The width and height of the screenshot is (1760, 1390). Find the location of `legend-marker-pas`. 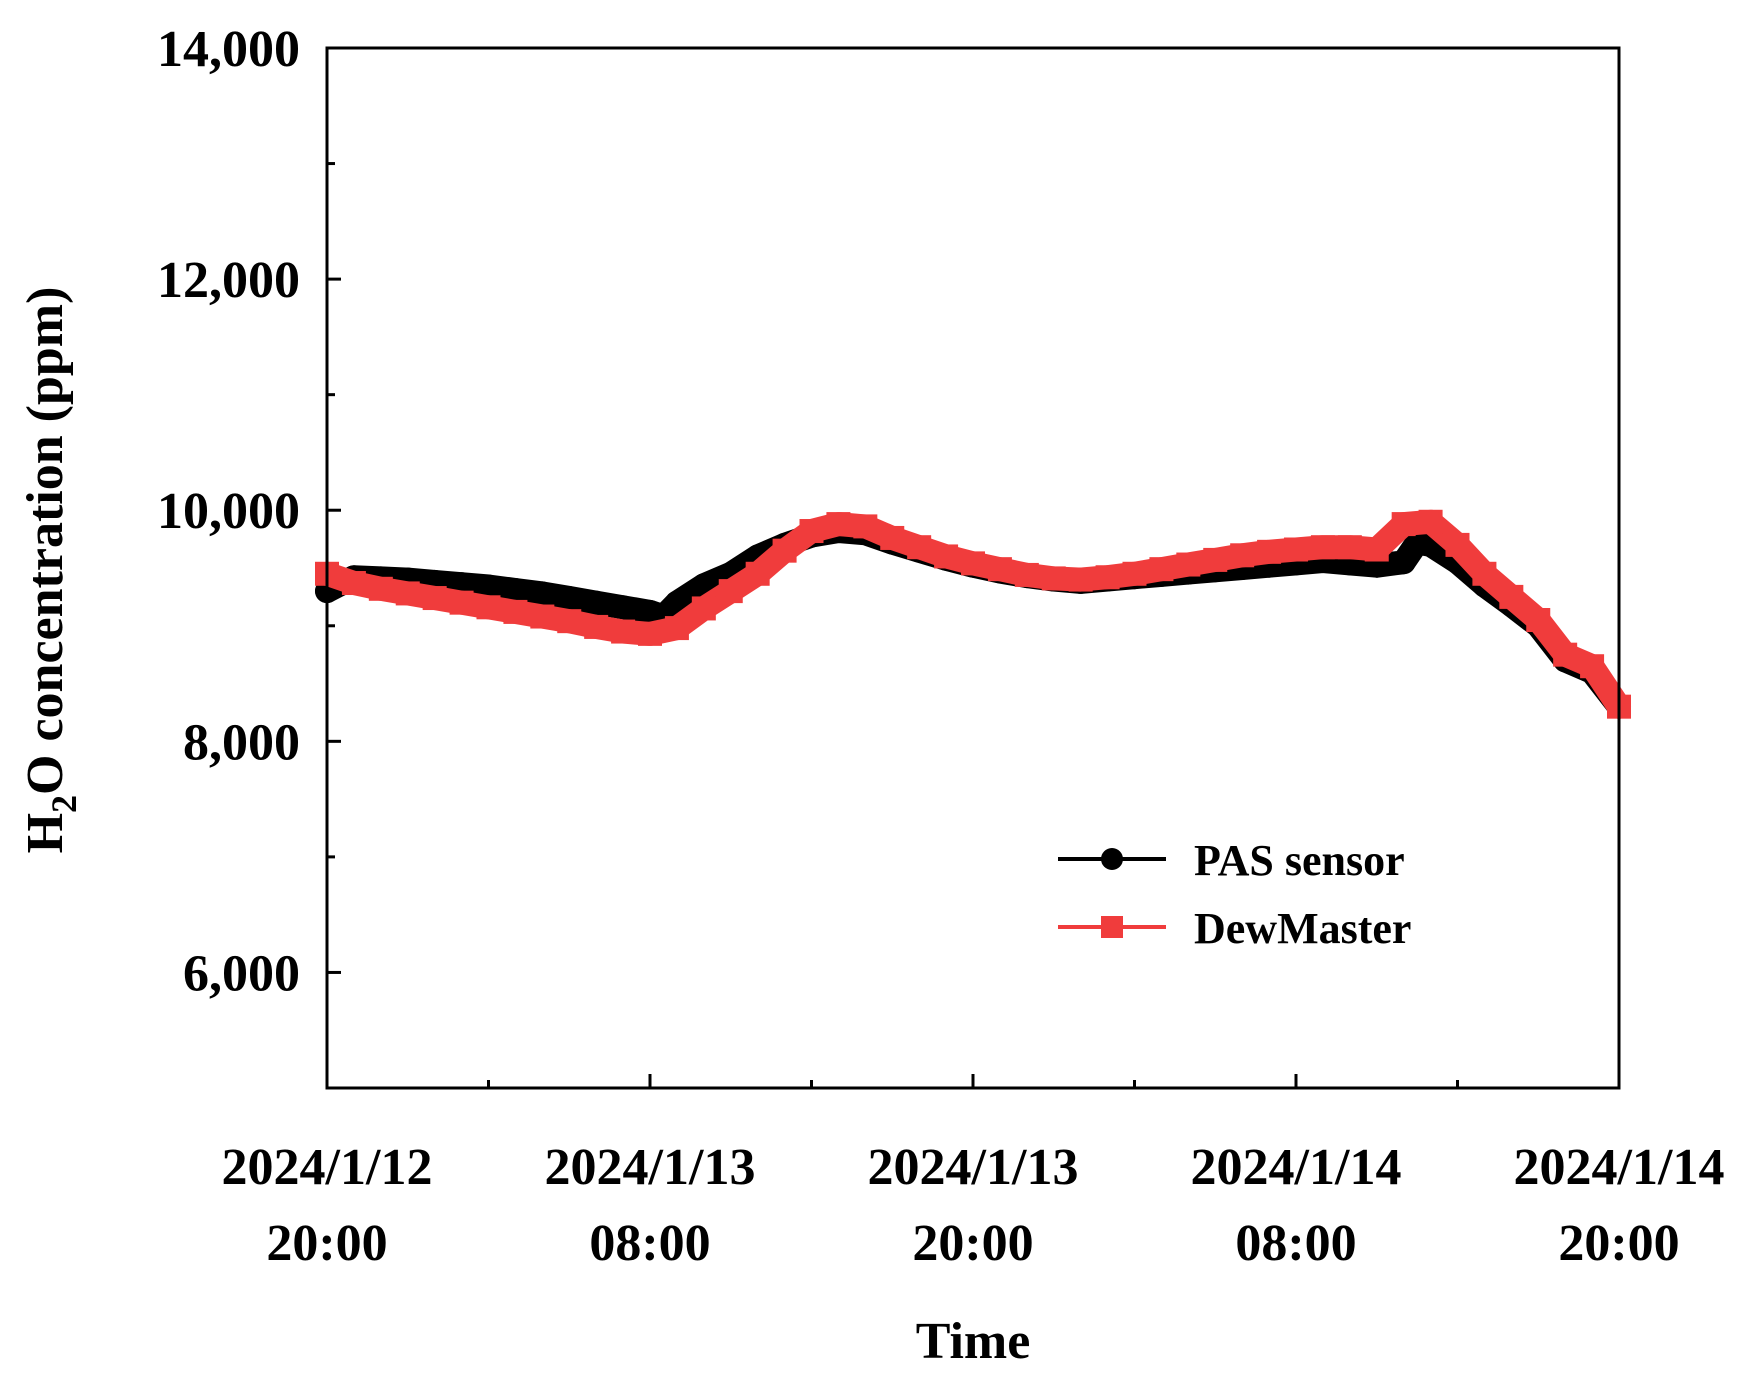

legend-marker-pas is located at coordinates (1112, 859).